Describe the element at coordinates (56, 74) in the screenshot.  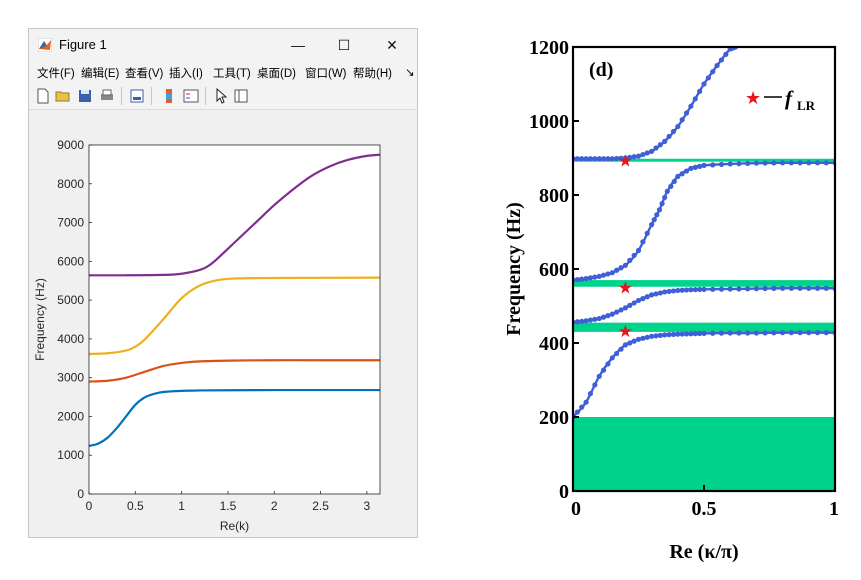
I see `menu-file: 文件(F)` at that location.